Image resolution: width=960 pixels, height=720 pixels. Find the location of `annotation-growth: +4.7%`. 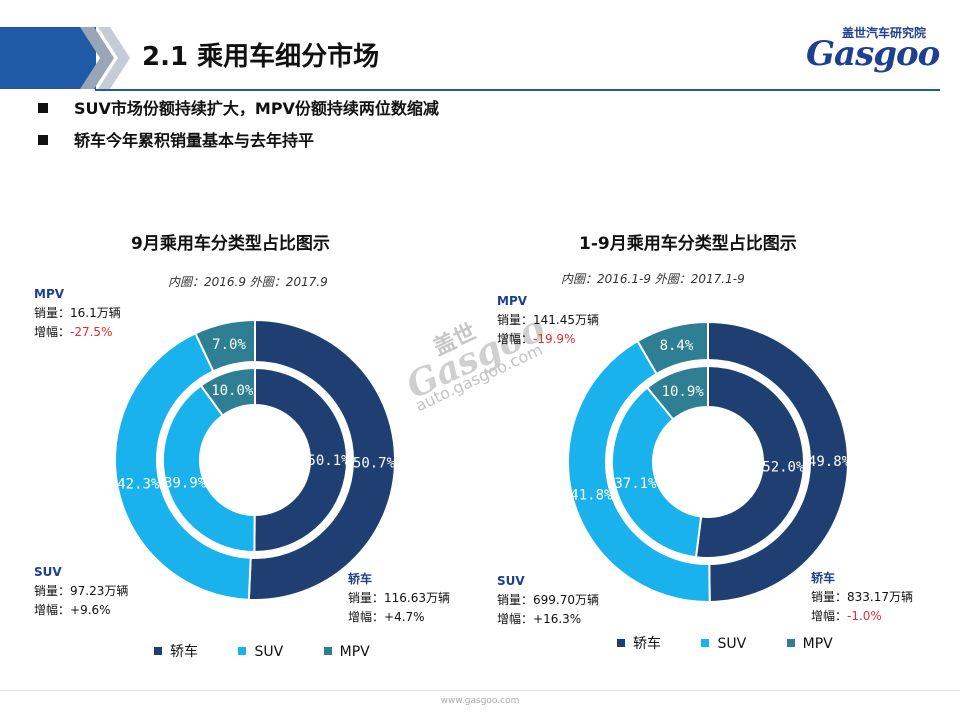

annotation-growth: +4.7% is located at coordinates (404, 617).